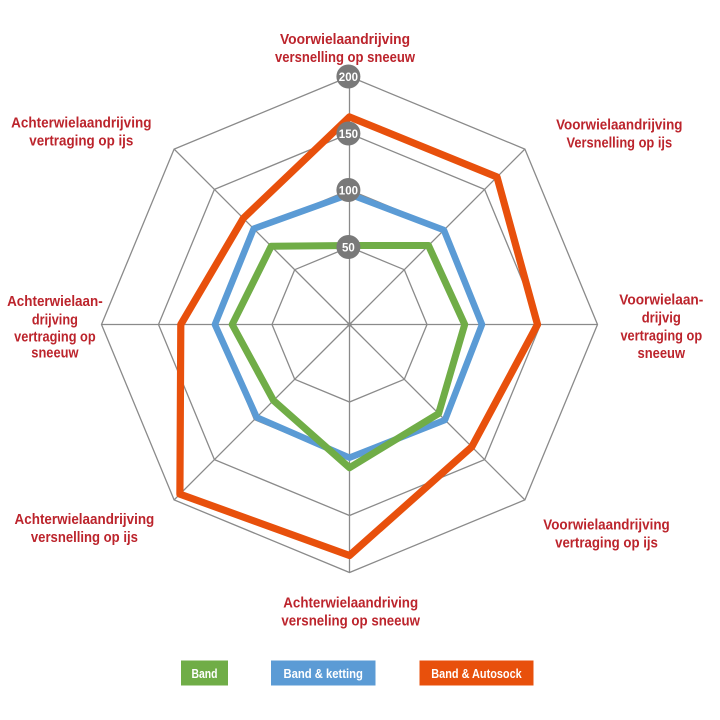 This screenshot has height=720, width=720. What do you see at coordinates (620, 143) in the screenshot?
I see `svg-text: Versnelling op ijs` at bounding box center [620, 143].